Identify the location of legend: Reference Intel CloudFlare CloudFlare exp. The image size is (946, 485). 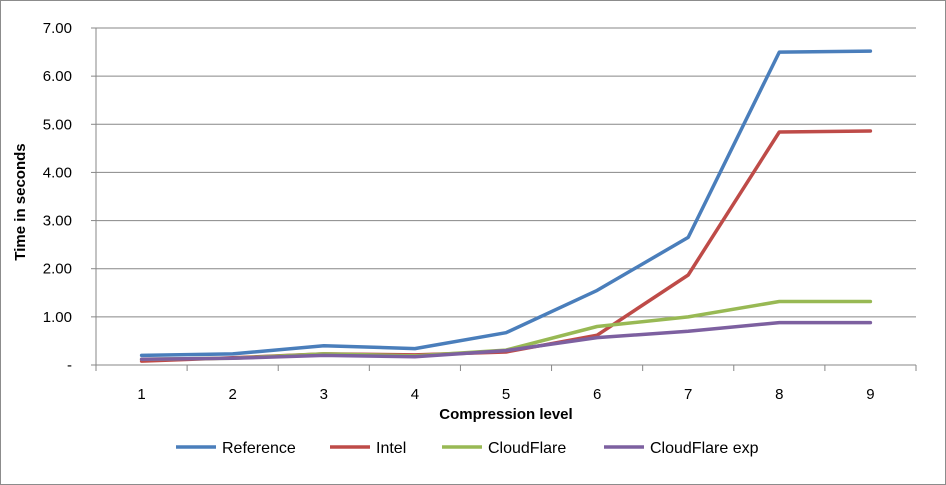
(467, 448).